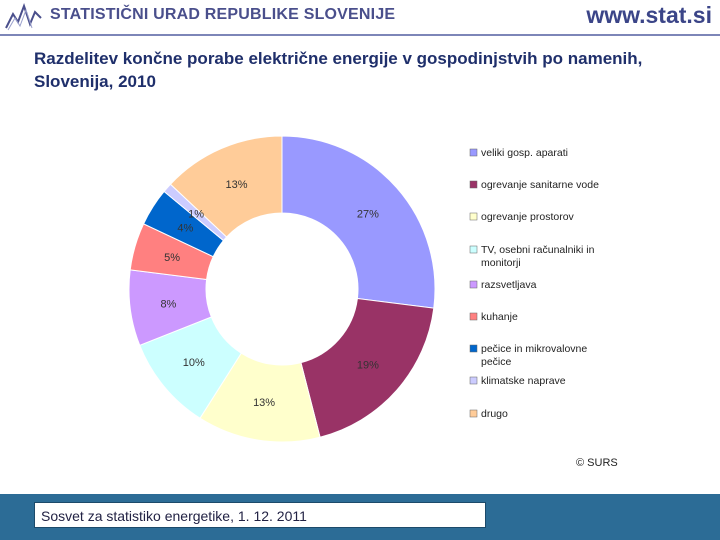 This screenshot has height=540, width=720. What do you see at coordinates (360, 35) in the screenshot?
I see `header-divider` at bounding box center [360, 35].